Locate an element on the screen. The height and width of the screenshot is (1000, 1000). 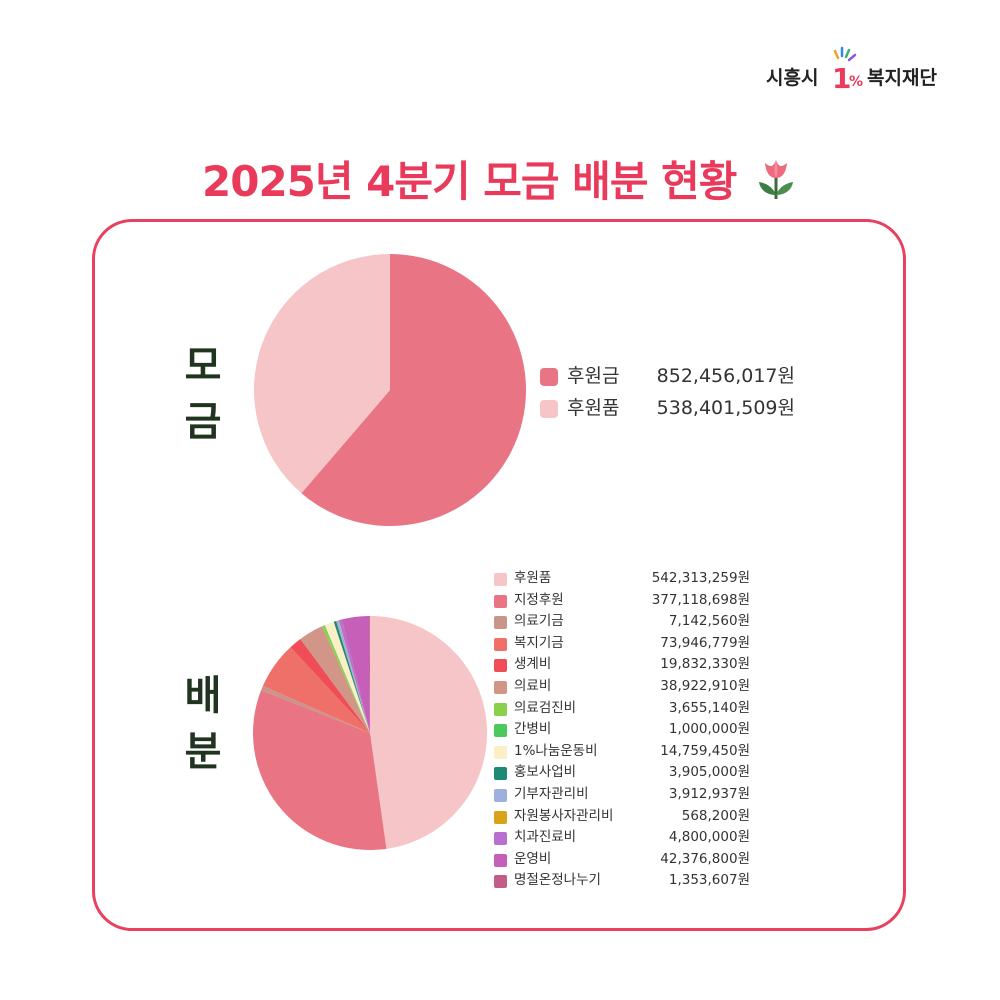
distribution-legend-value: 7,142,560원 is located at coordinates (709, 621).